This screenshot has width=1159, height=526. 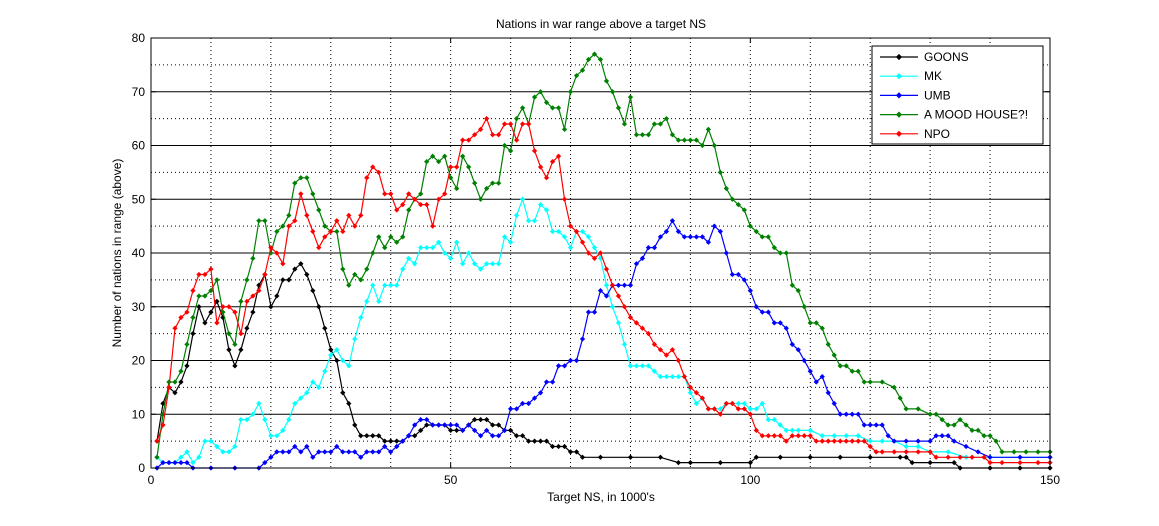 I want to click on chart-title: Nations in war range above a target NS, so click(x=601, y=24).